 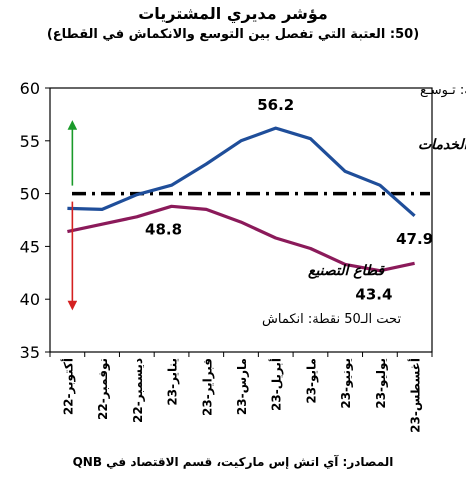 I want to click on x-tick-label: أغسطس-23, so click(x=415, y=395).